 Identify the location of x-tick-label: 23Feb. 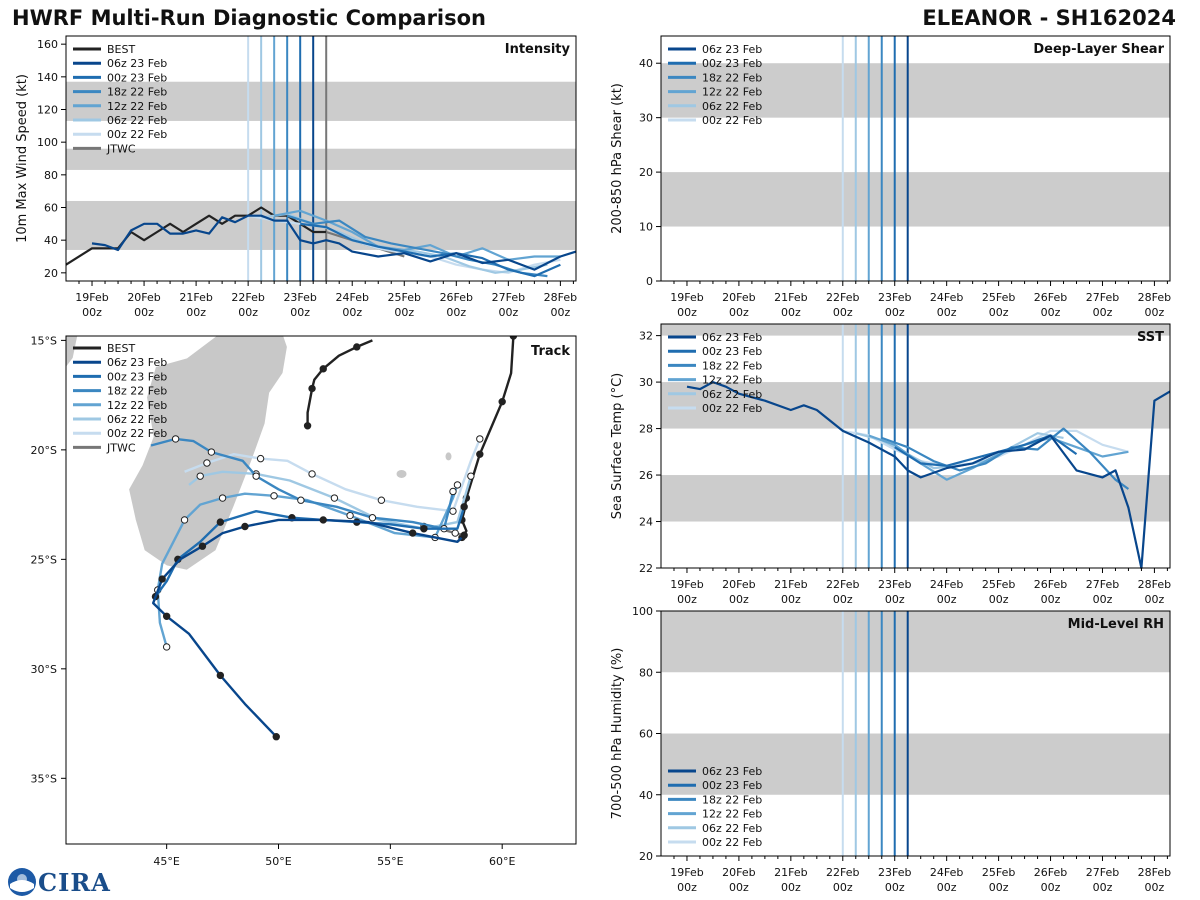
(299, 297).